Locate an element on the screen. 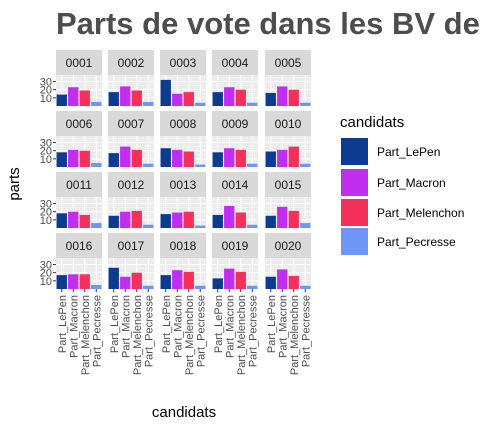  facet-strip-label: 0016 is located at coordinates (79, 246).